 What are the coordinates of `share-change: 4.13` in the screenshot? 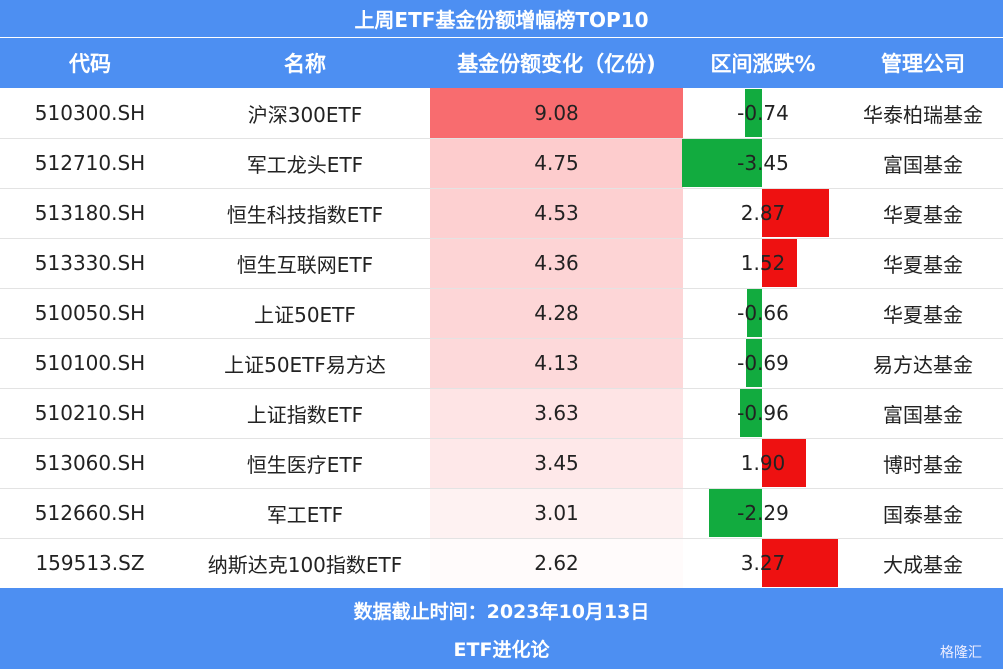 It's located at (556, 363).